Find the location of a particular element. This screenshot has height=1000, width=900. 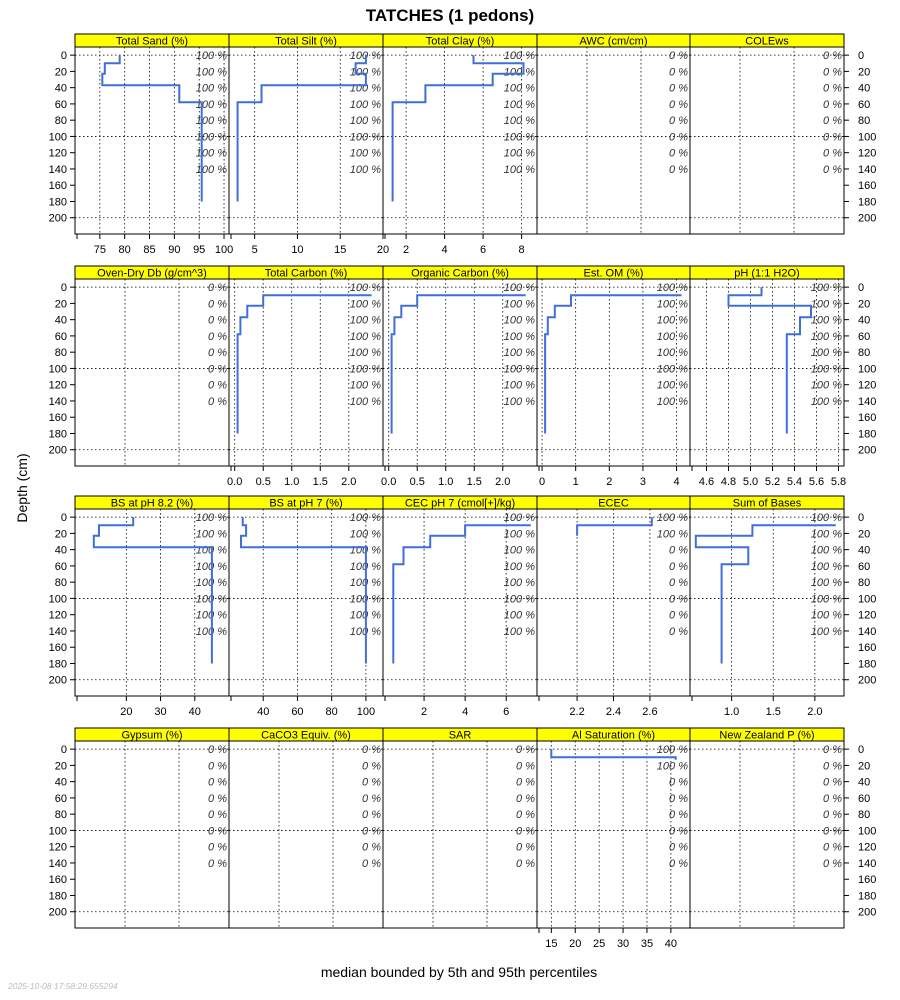

panel-strip-label: Total Silt (%) is located at coordinates (306, 42).